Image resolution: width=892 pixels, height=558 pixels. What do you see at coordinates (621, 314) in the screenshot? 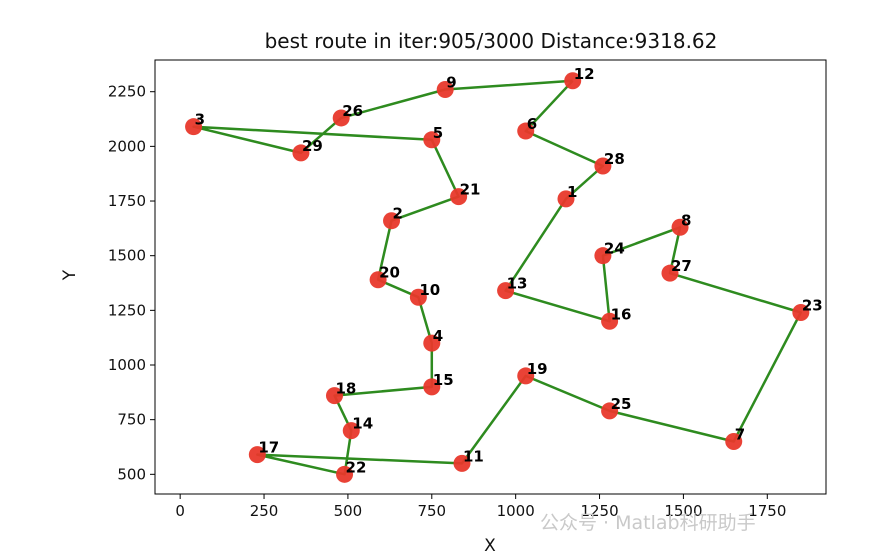
I see `city-label-16: 16` at bounding box center [621, 314].